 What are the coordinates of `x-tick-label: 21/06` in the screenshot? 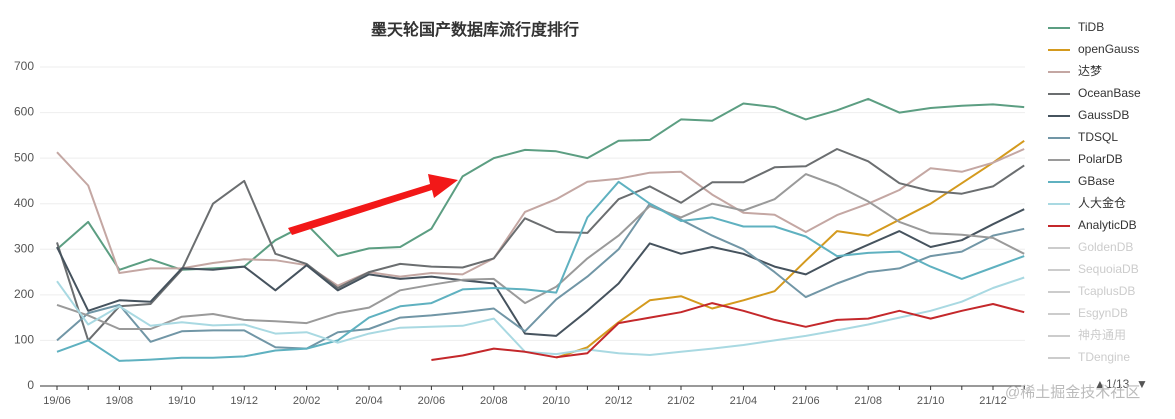 It's located at (806, 401).